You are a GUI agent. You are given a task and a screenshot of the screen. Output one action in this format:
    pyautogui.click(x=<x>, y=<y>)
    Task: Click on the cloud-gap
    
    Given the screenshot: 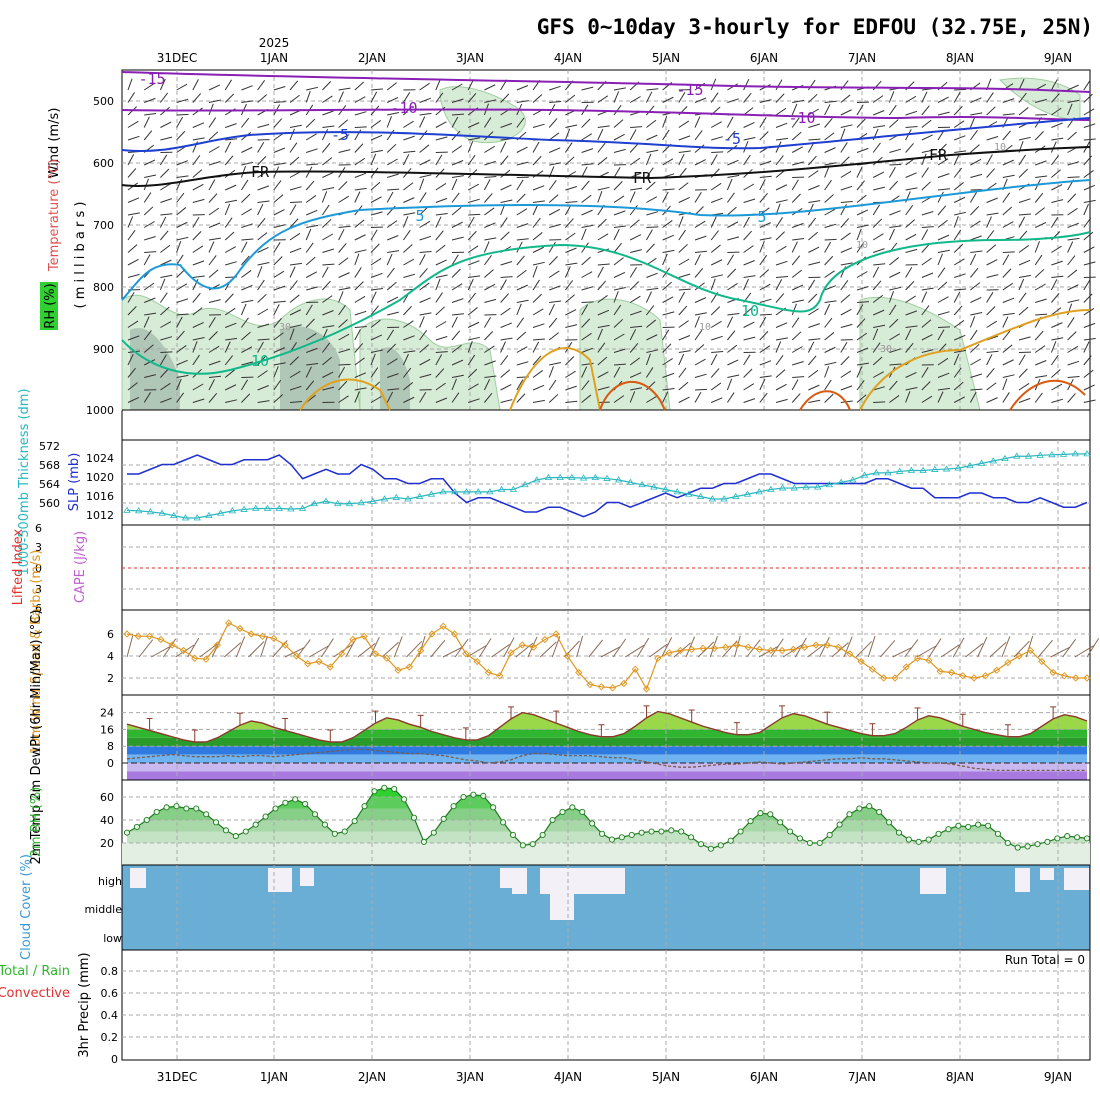 What is the action you would take?
    pyautogui.click(x=307, y=877)
    